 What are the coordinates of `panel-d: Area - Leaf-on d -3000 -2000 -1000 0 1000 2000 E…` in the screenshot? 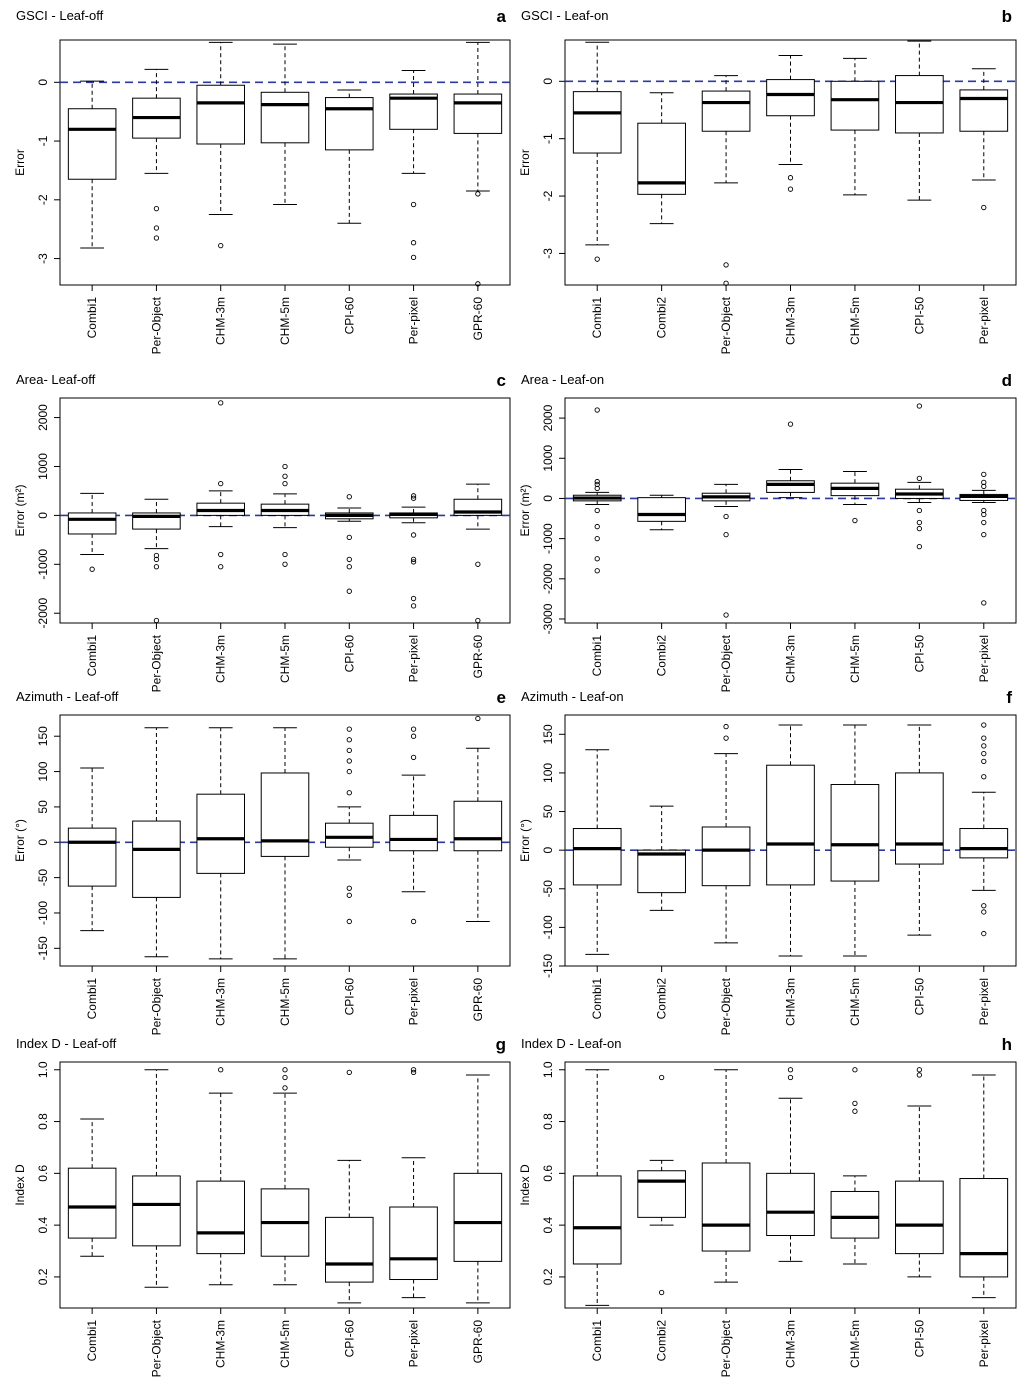 It's located at (767, 531).